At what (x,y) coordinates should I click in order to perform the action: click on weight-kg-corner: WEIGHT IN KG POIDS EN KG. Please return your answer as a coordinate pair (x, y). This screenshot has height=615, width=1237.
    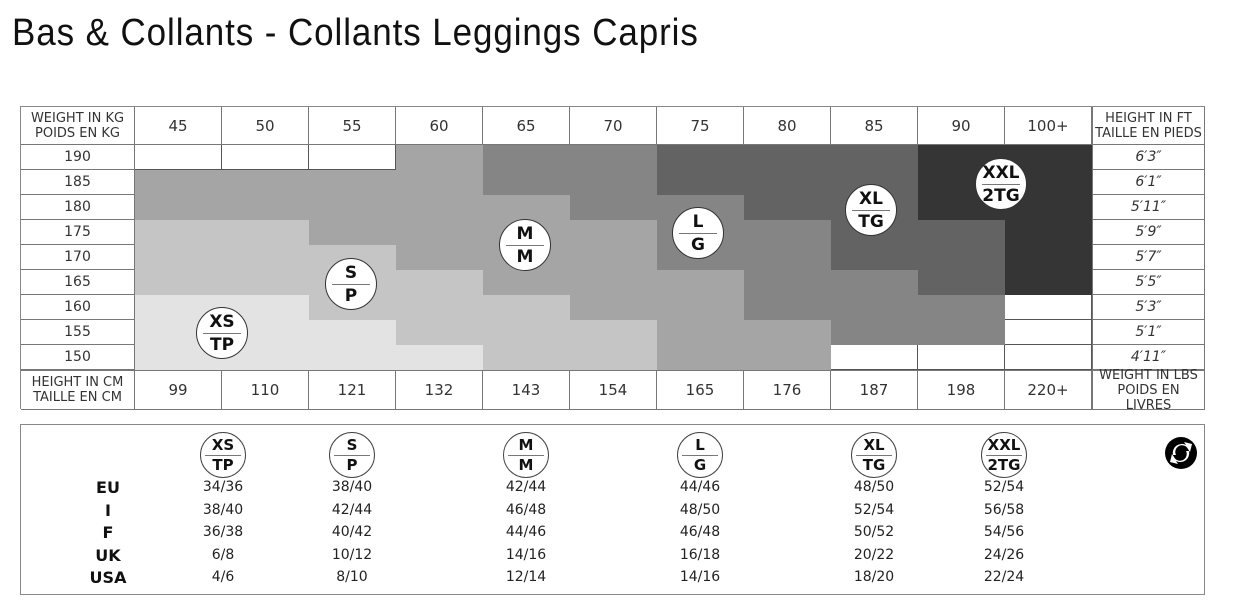
    Looking at the image, I should click on (78, 126).